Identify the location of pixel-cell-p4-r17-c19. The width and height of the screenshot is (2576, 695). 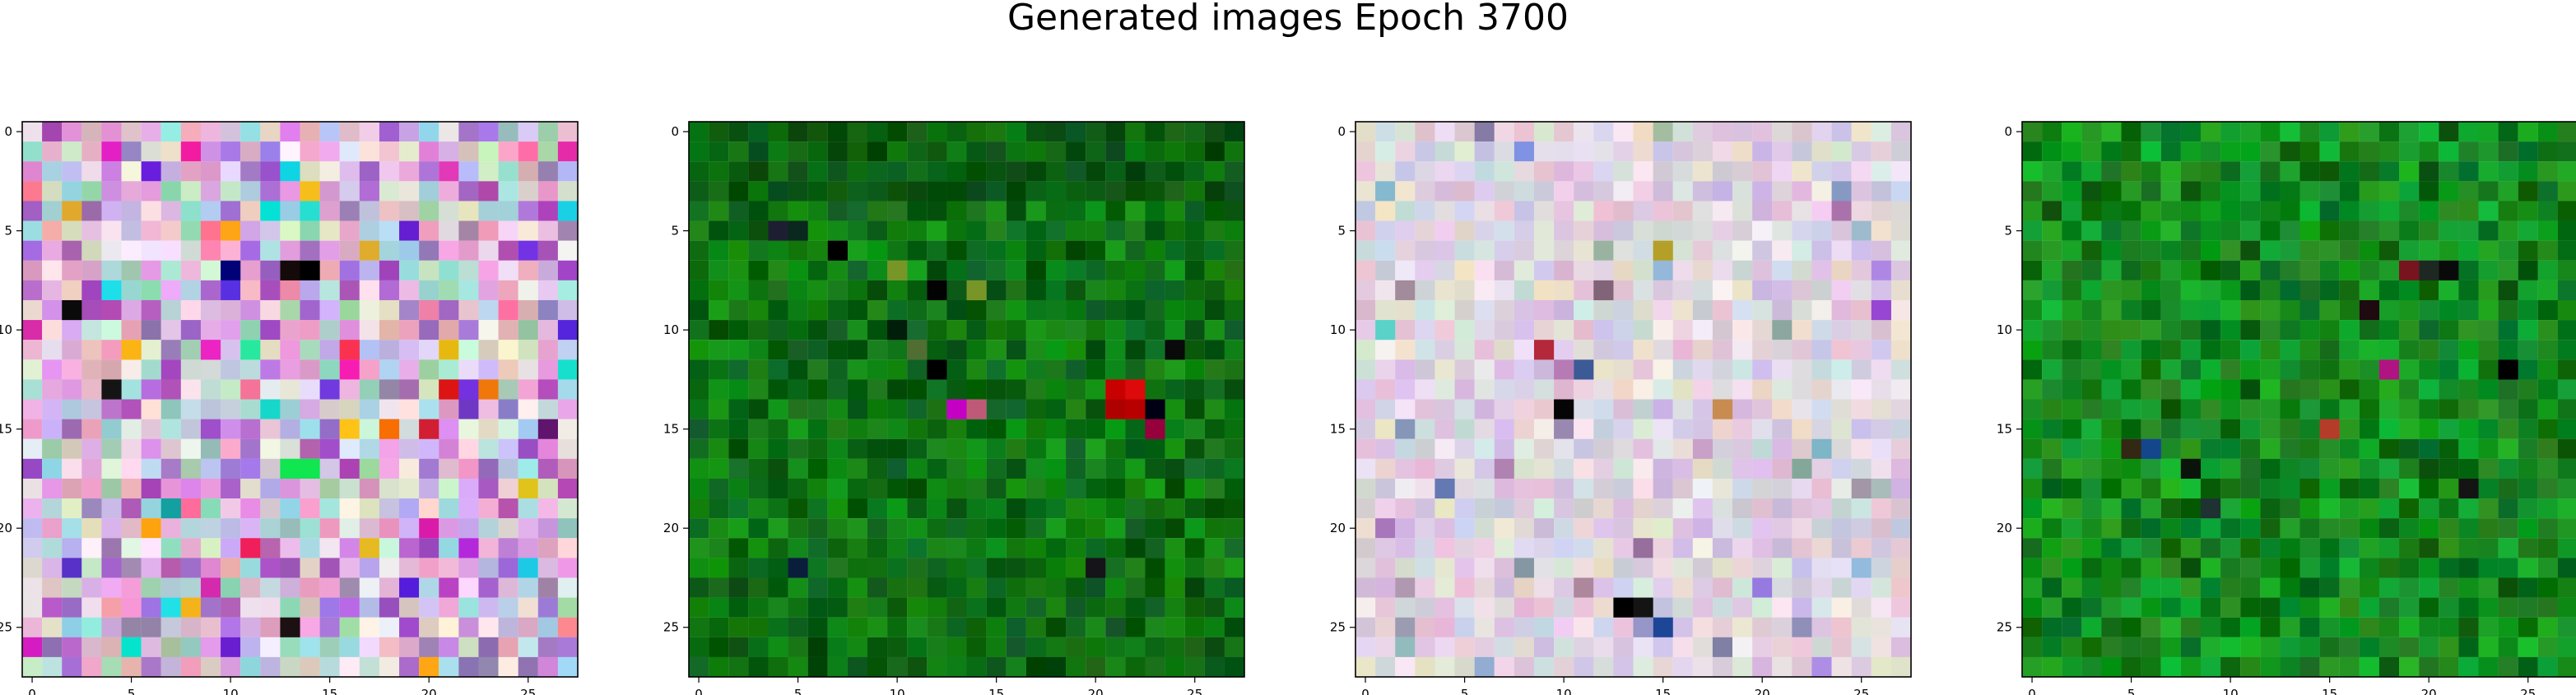
(2409, 469).